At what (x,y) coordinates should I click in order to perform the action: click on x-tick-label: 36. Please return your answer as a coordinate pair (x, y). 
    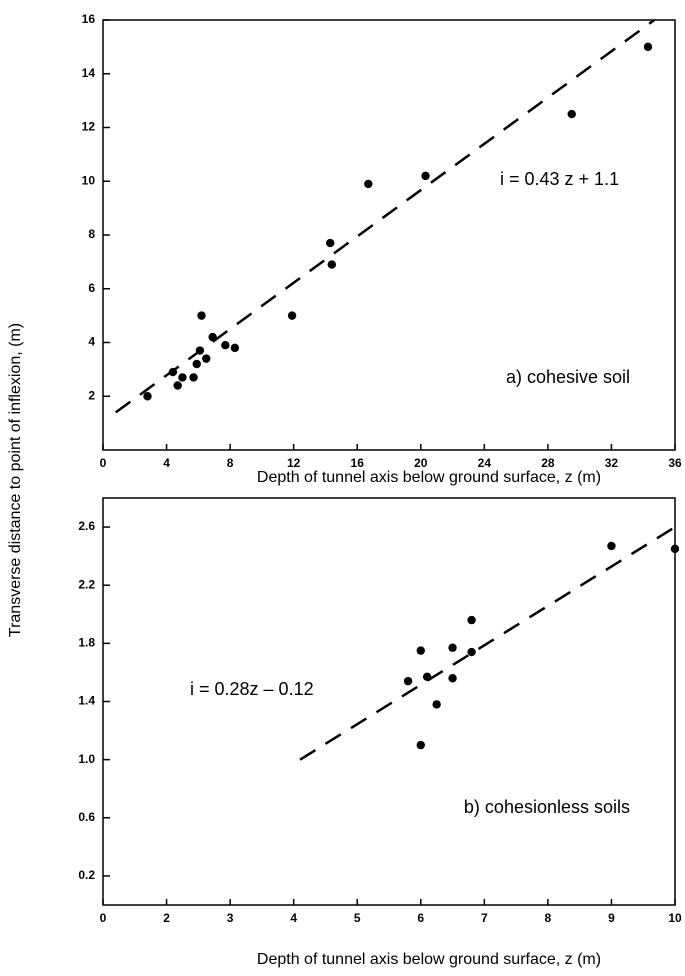
    Looking at the image, I should click on (675, 463).